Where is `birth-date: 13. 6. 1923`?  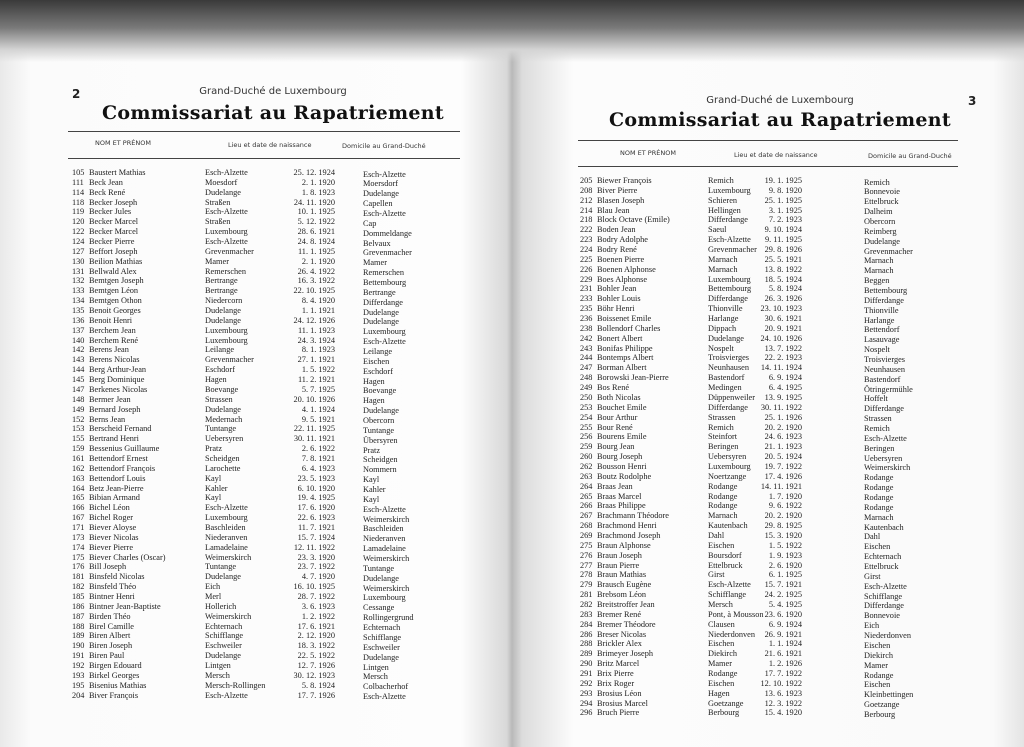
birth-date: 13. 6. 1923 is located at coordinates (783, 693).